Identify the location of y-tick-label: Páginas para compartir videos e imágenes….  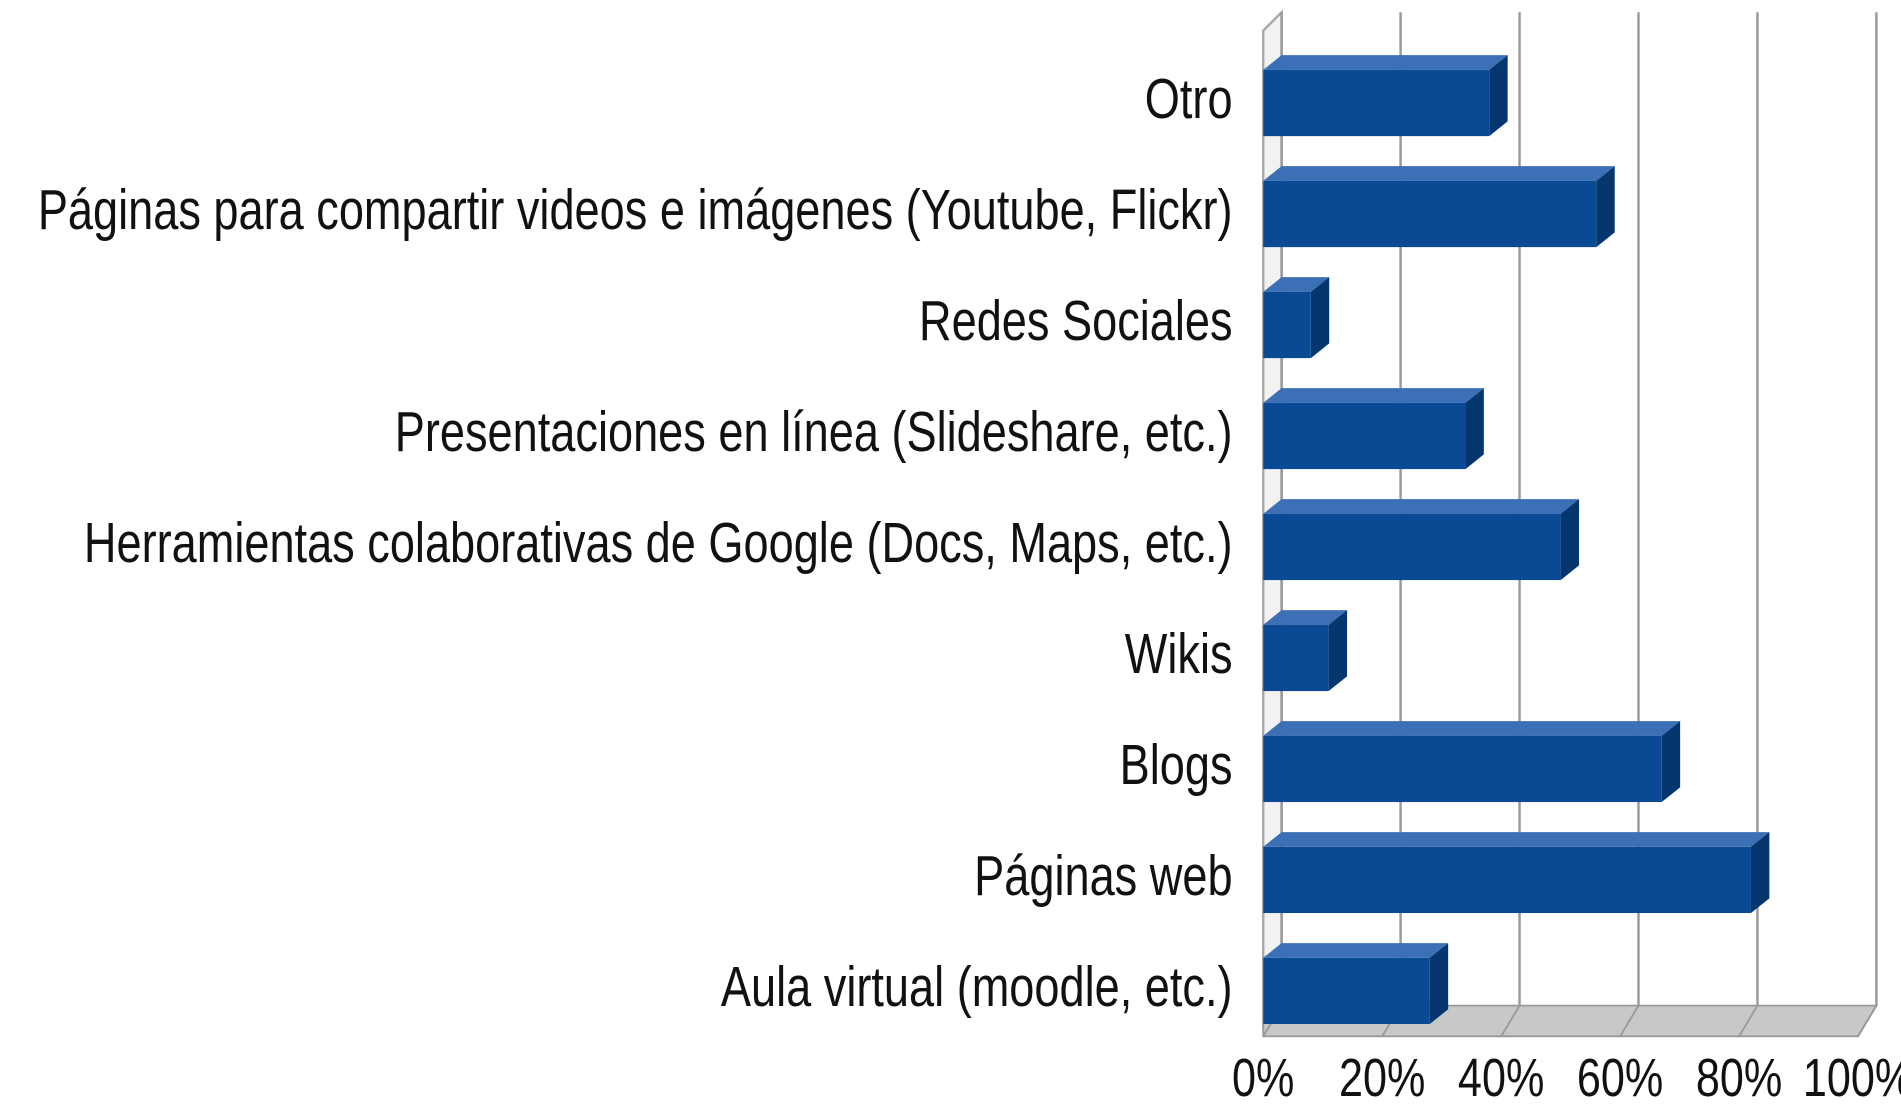
(635, 209).